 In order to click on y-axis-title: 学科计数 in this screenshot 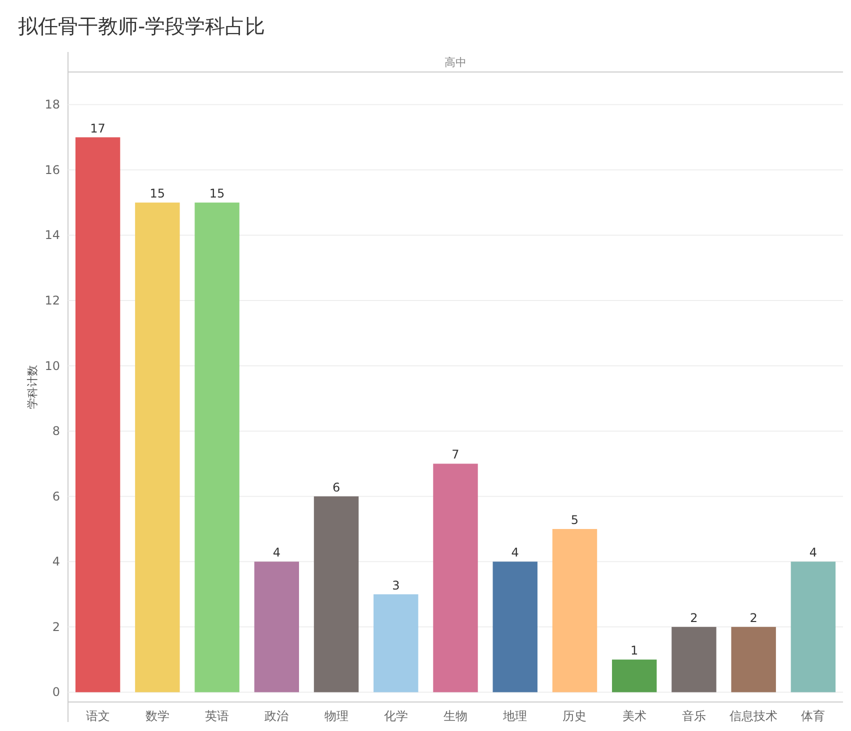, I will do `click(32, 387)`.